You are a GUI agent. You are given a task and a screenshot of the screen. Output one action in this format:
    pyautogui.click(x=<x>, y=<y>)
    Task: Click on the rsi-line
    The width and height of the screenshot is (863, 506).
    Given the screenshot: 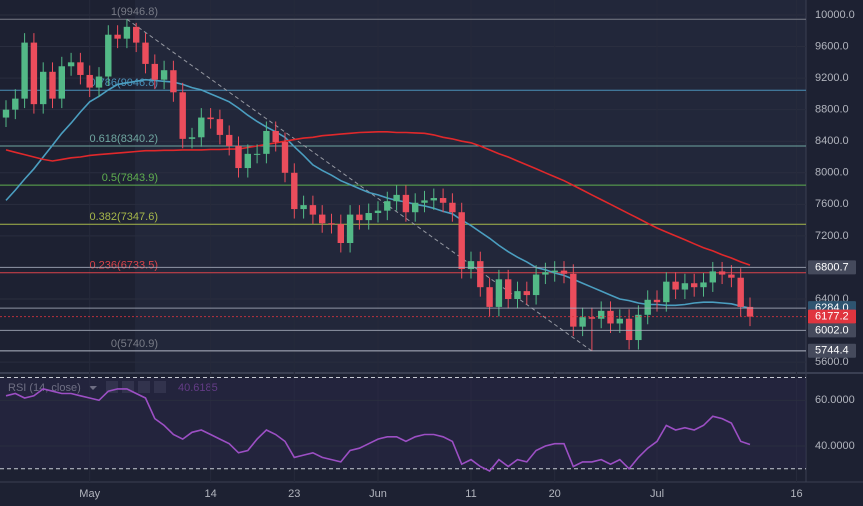 What is the action you would take?
    pyautogui.click(x=378, y=430)
    